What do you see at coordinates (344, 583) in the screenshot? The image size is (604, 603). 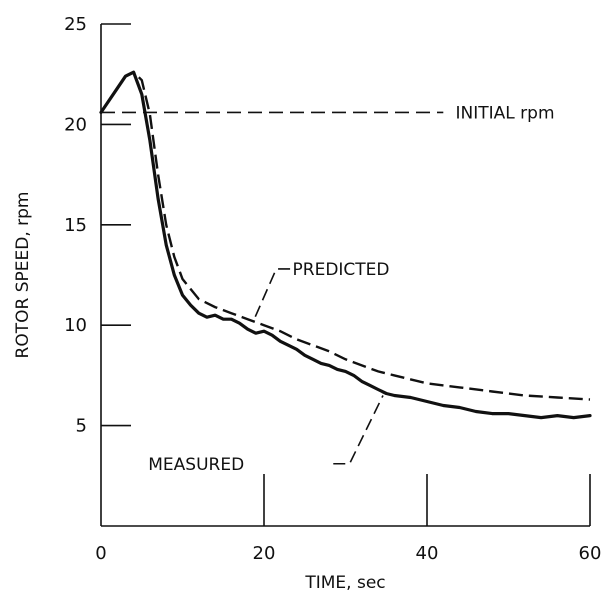 I see `x-axis-title: TIME, sec` at bounding box center [344, 583].